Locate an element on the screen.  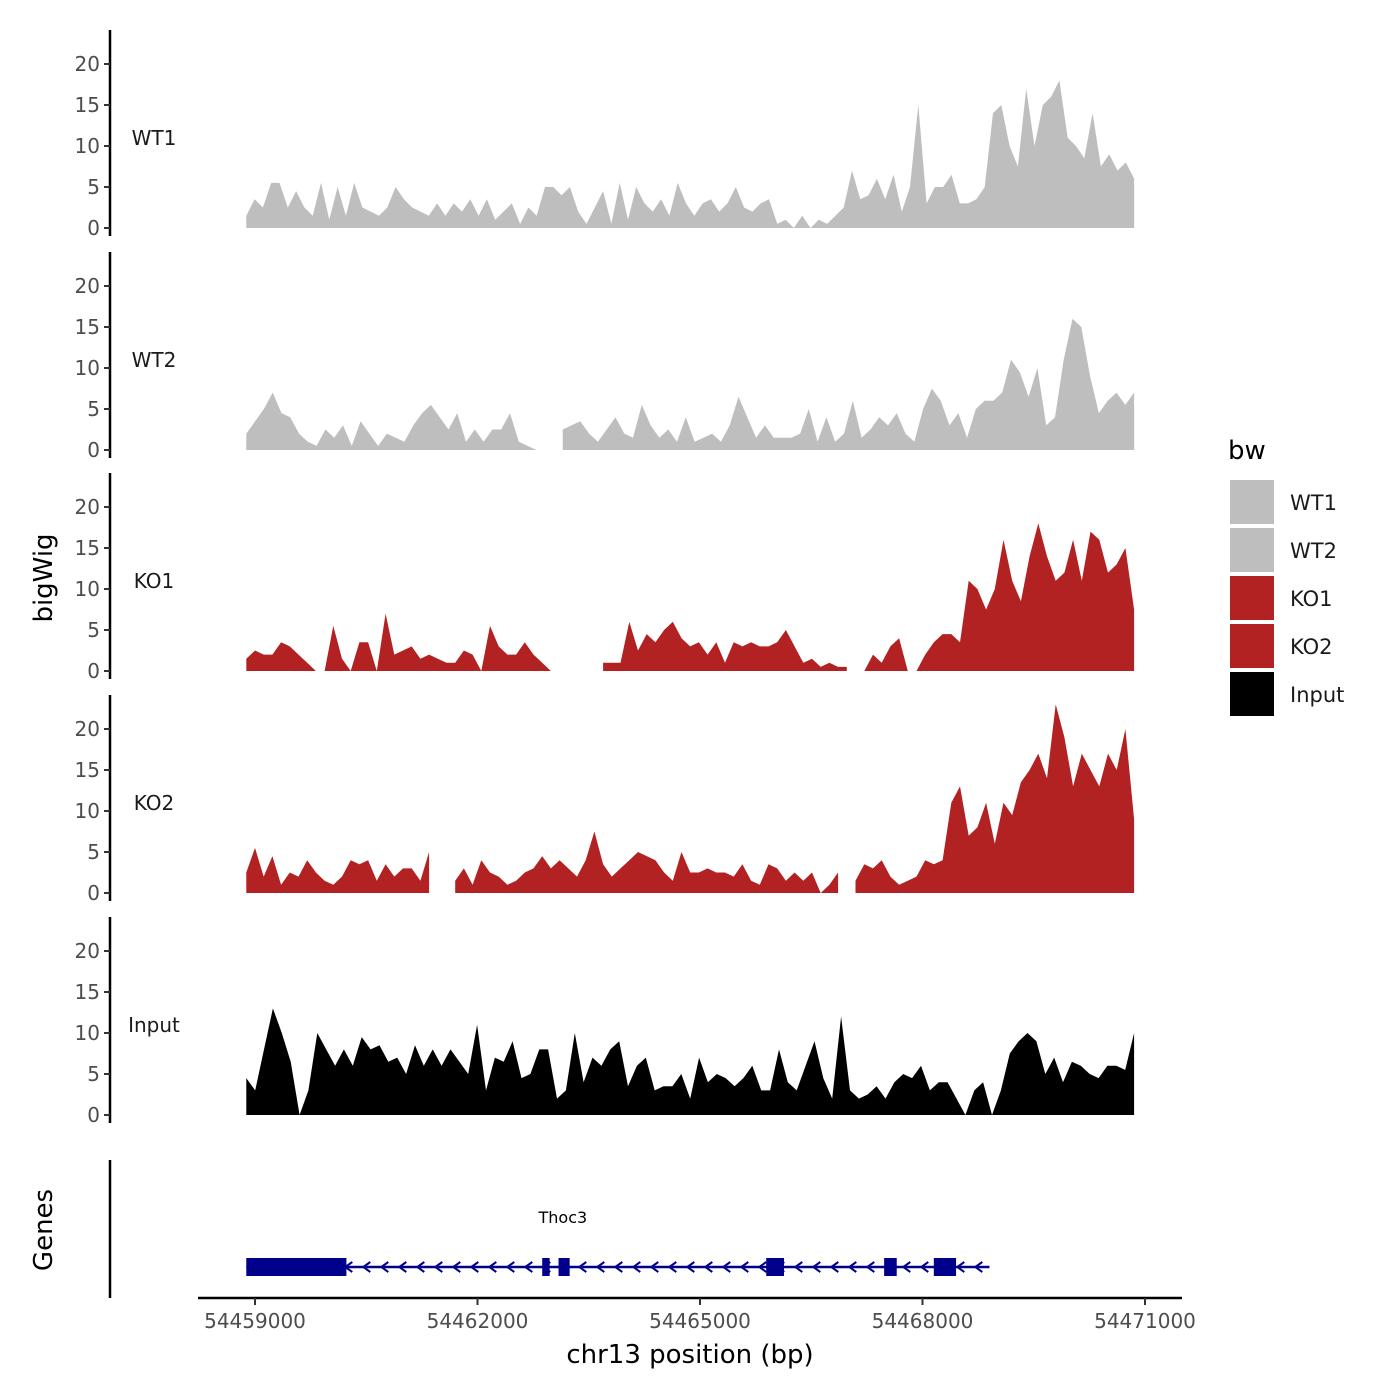
y-axis-title: bigWig is located at coordinates (44, 577).